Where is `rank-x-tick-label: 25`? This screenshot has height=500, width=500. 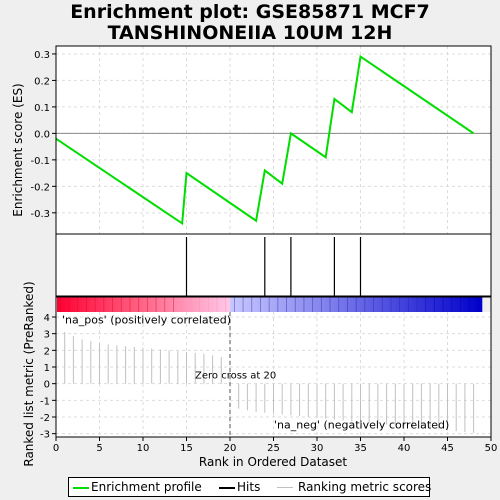 rank-x-tick-label: 25 is located at coordinates (273, 448).